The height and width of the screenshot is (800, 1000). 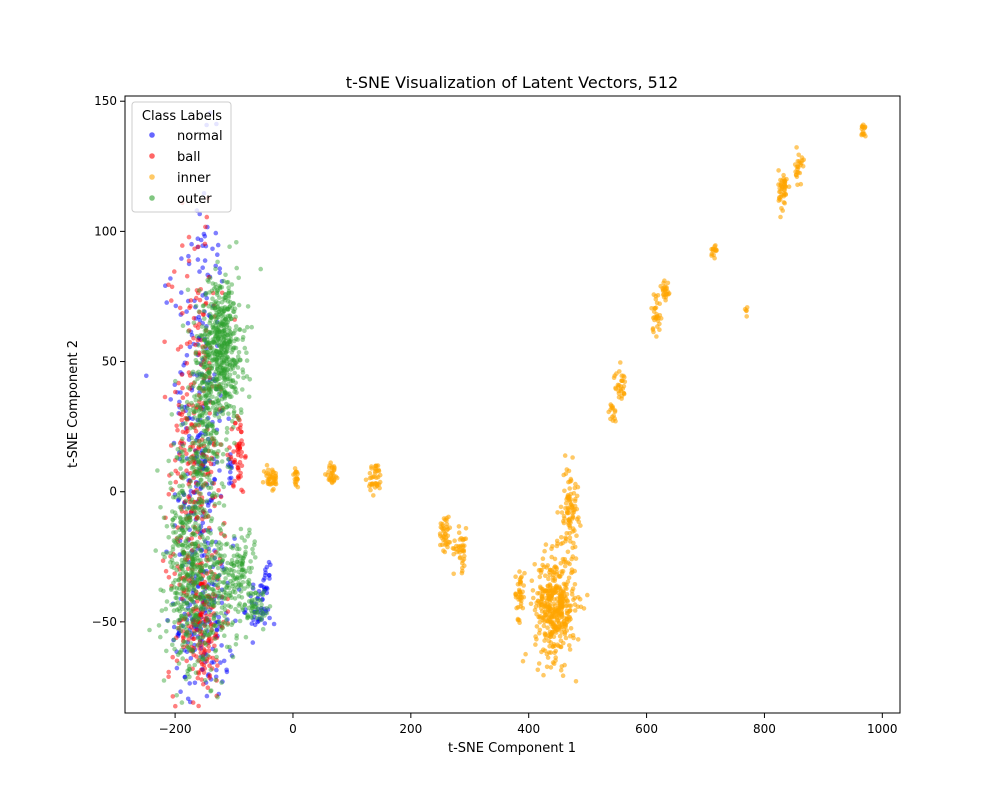 What do you see at coordinates (152, 177) in the screenshot?
I see `legend-marker-inner` at bounding box center [152, 177].